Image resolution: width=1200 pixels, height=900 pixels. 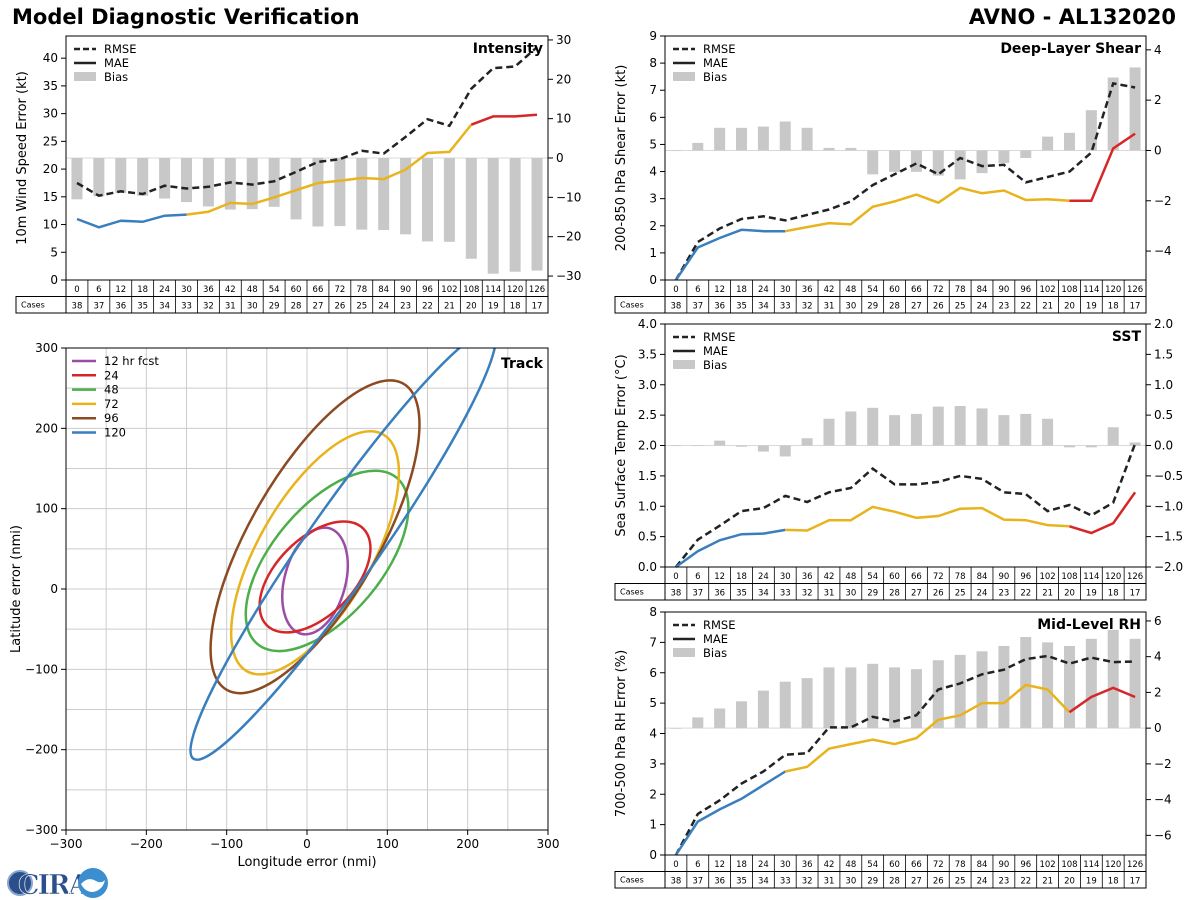 I want to click on y2-tick-label: 6, so click(x=1158, y=621).